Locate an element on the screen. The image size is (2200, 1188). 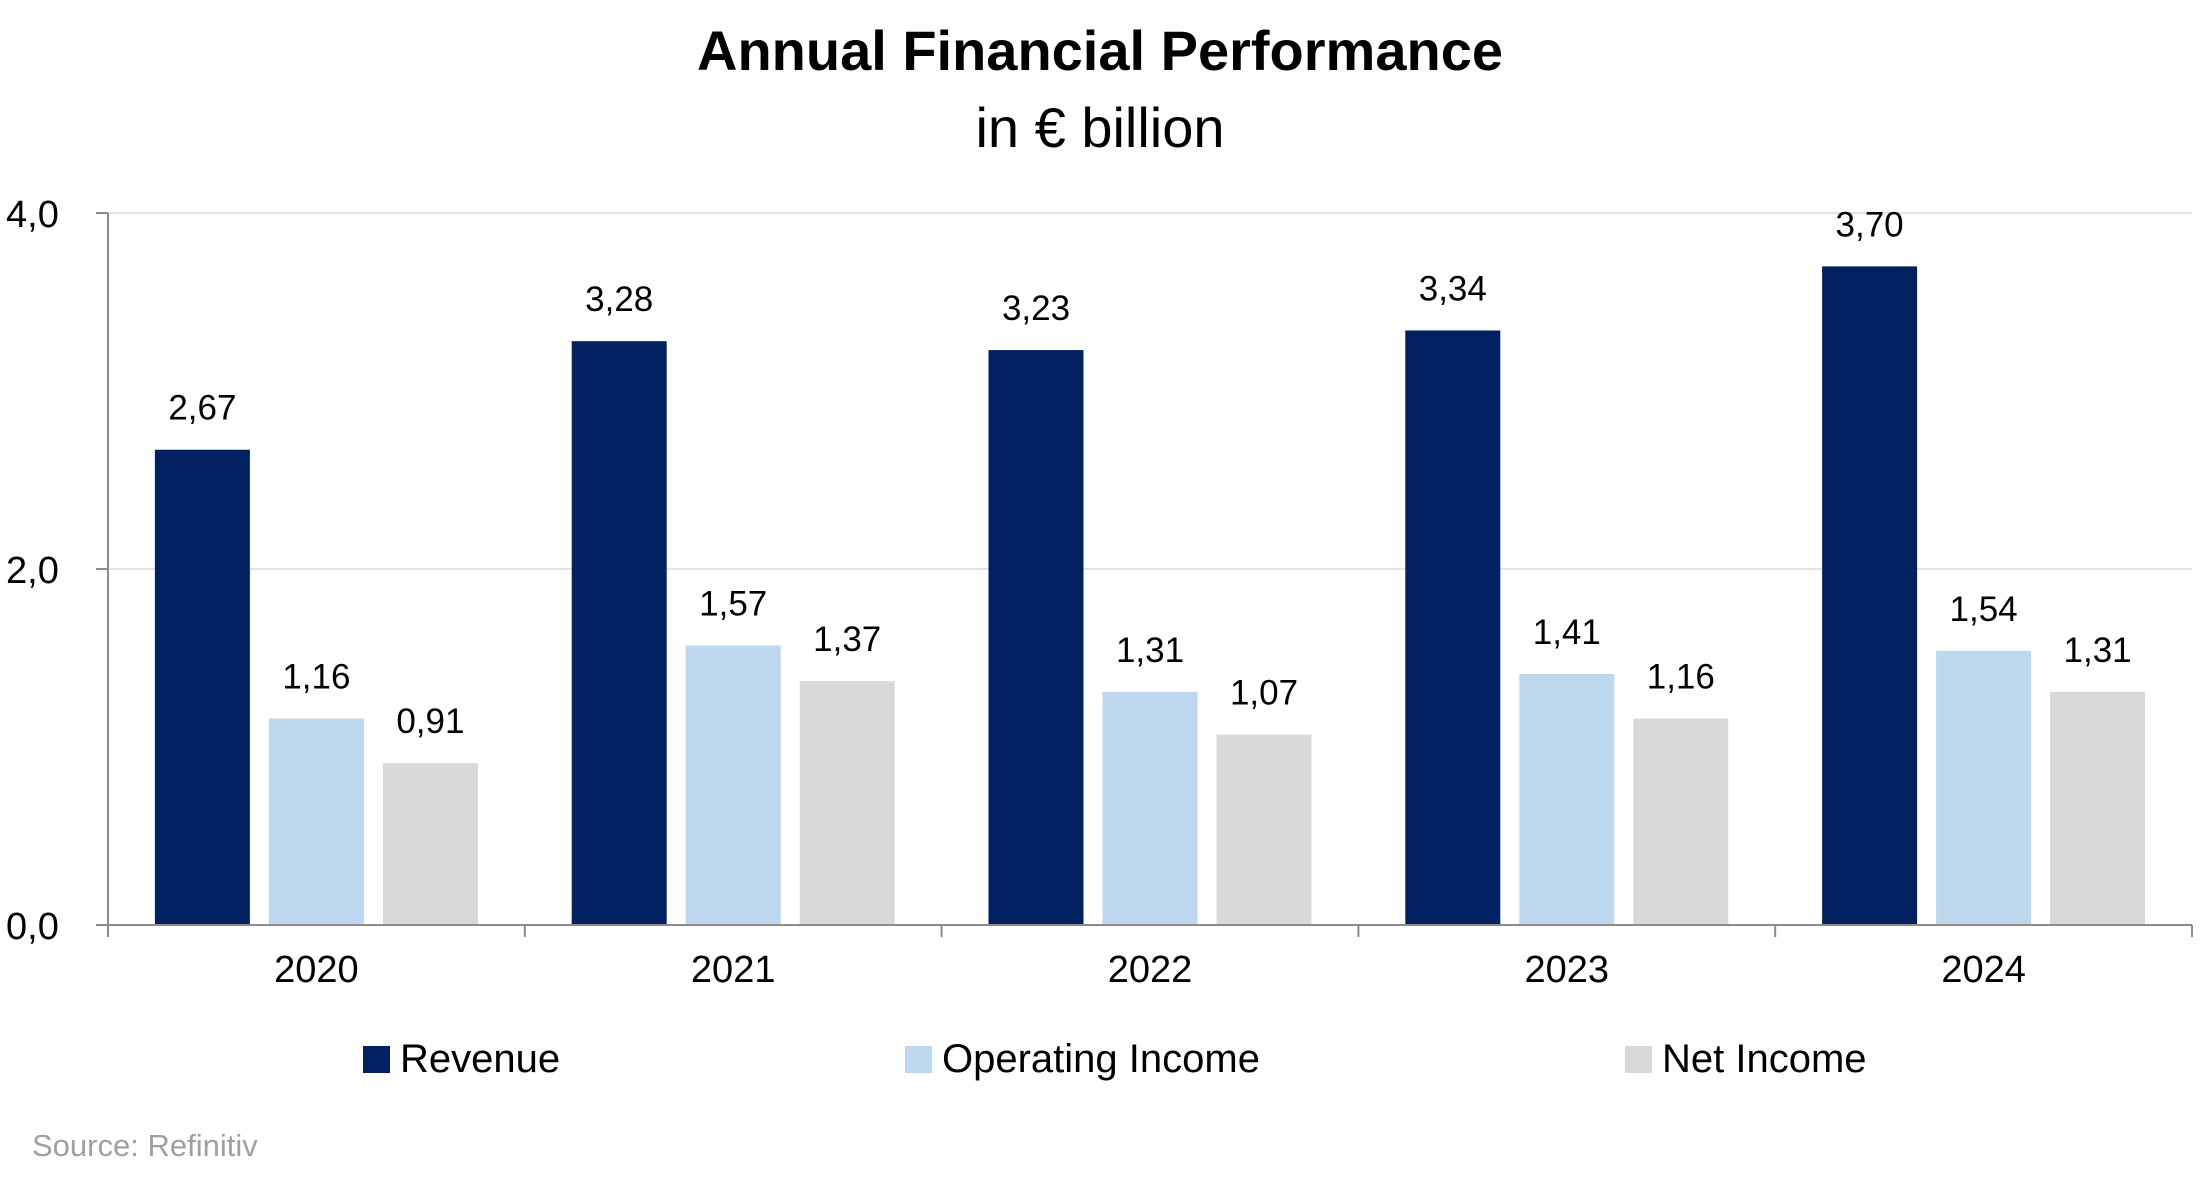
legend-label: Revenue is located at coordinates (480, 1059).